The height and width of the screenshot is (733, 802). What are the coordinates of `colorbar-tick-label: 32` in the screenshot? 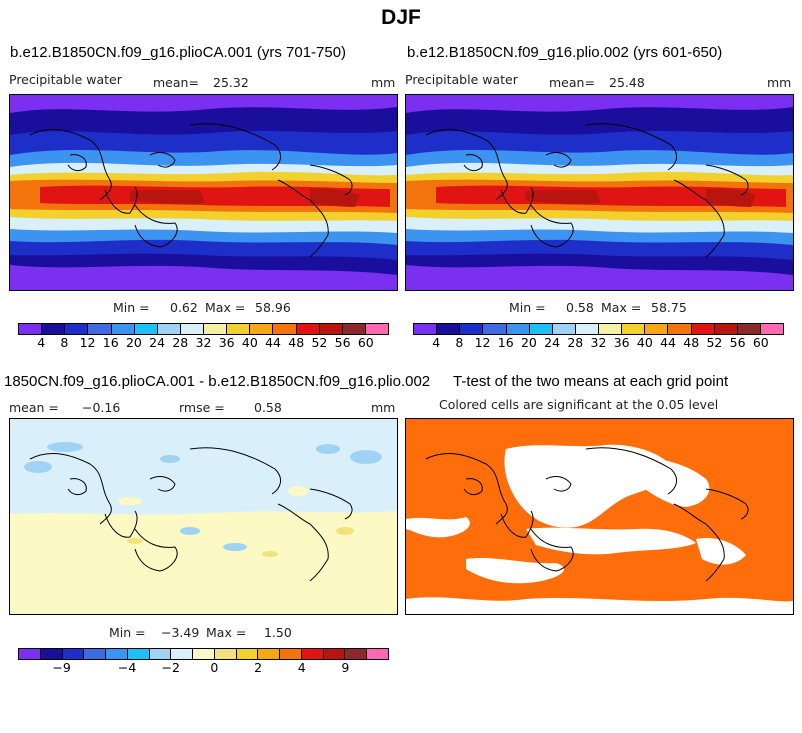 It's located at (598, 342).